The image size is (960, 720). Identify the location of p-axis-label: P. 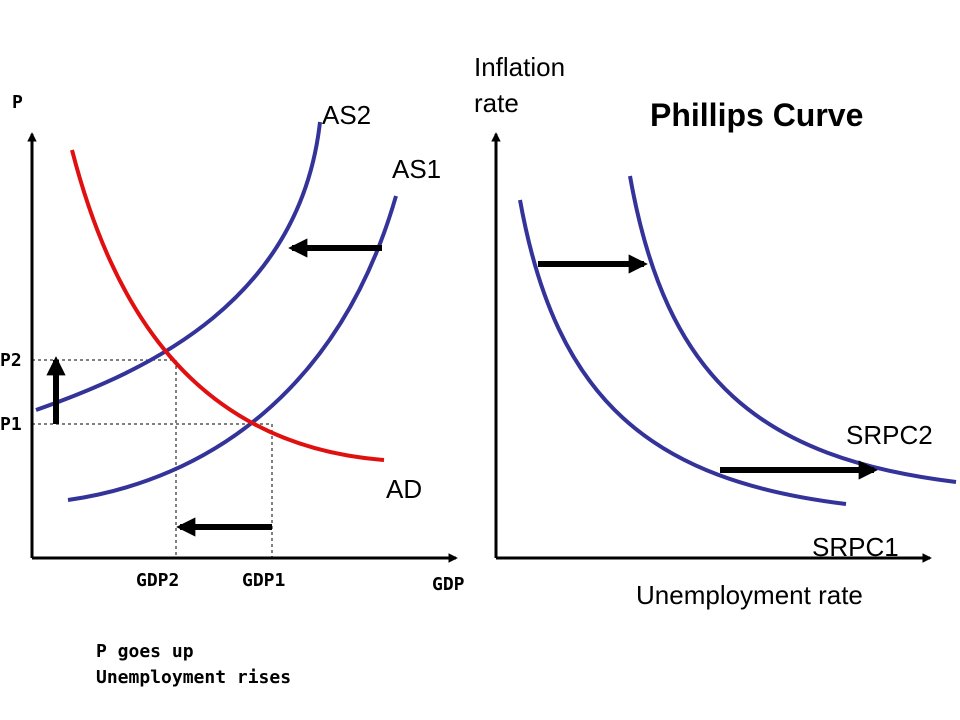
(17, 102).